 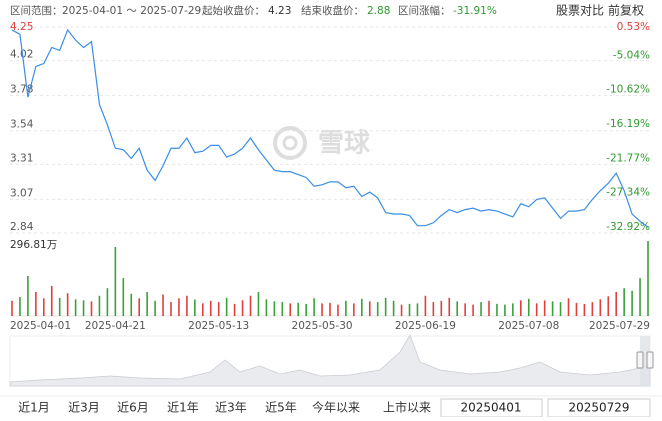 What do you see at coordinates (631, 55) in the screenshot?
I see `y2-tick-label: -5.04%` at bounding box center [631, 55].